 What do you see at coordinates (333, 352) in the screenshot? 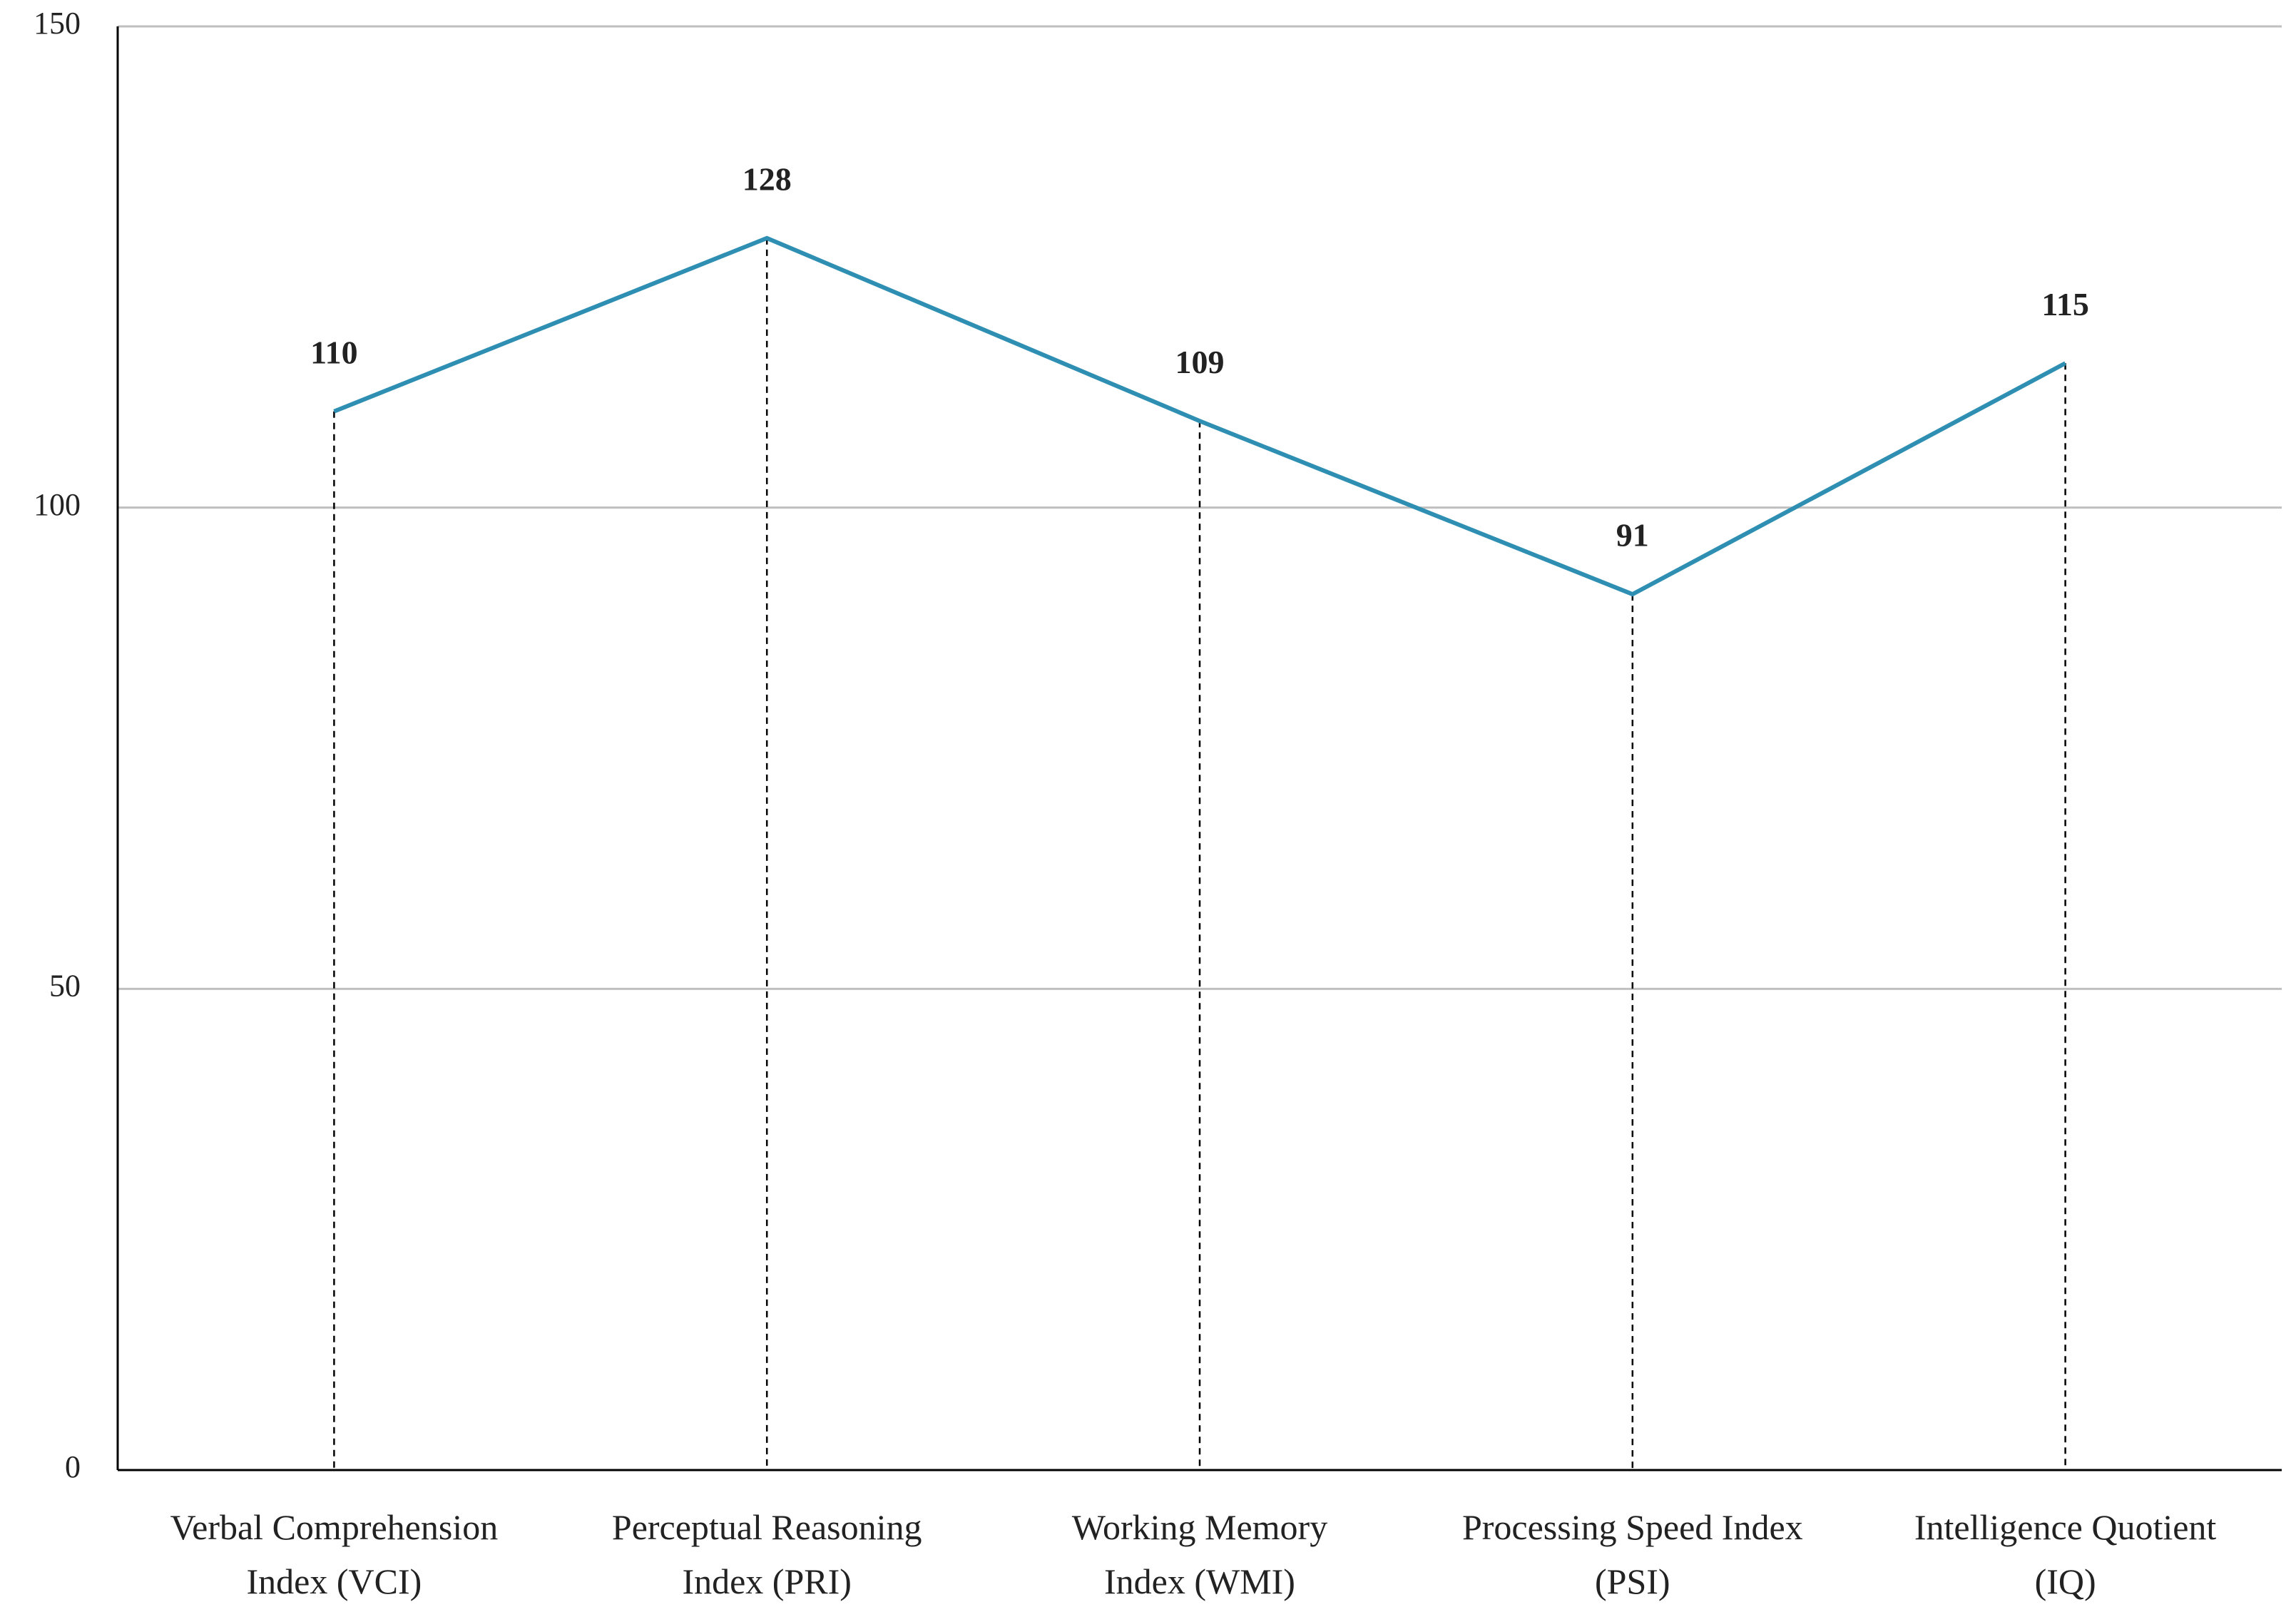
I see `value-label: 110` at bounding box center [333, 352].